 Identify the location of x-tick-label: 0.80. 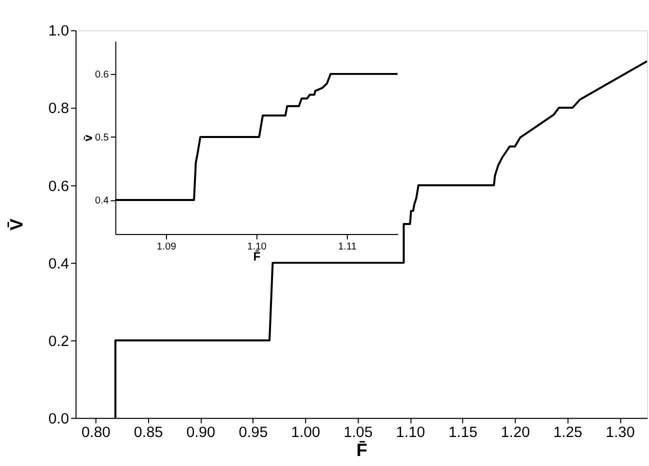
(95, 433).